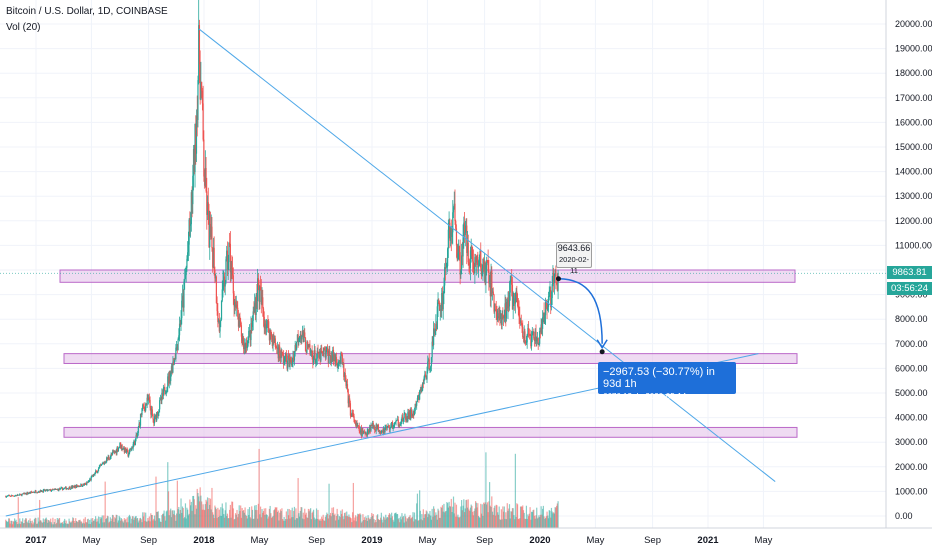 This screenshot has width=932, height=550. I want to click on projection-arrow, so click(581, 315).